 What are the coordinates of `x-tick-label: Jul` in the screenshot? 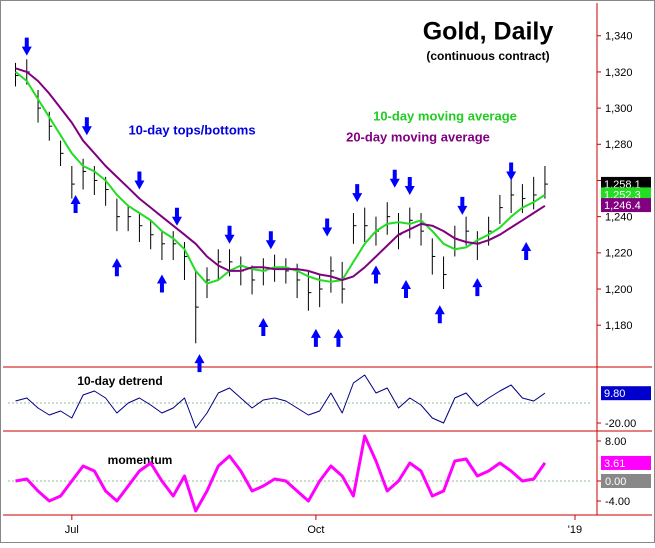 It's located at (72, 530).